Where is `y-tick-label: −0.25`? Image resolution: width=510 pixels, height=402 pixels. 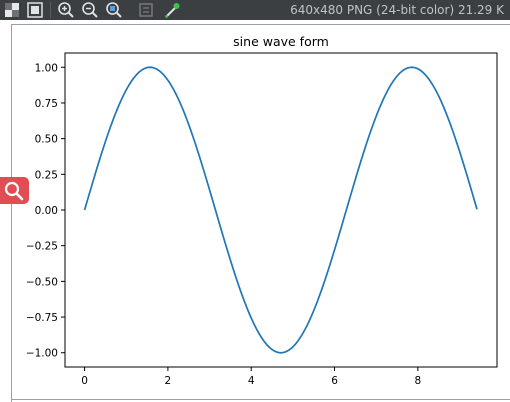 y-tick-label: −0.25 is located at coordinates (42, 247).